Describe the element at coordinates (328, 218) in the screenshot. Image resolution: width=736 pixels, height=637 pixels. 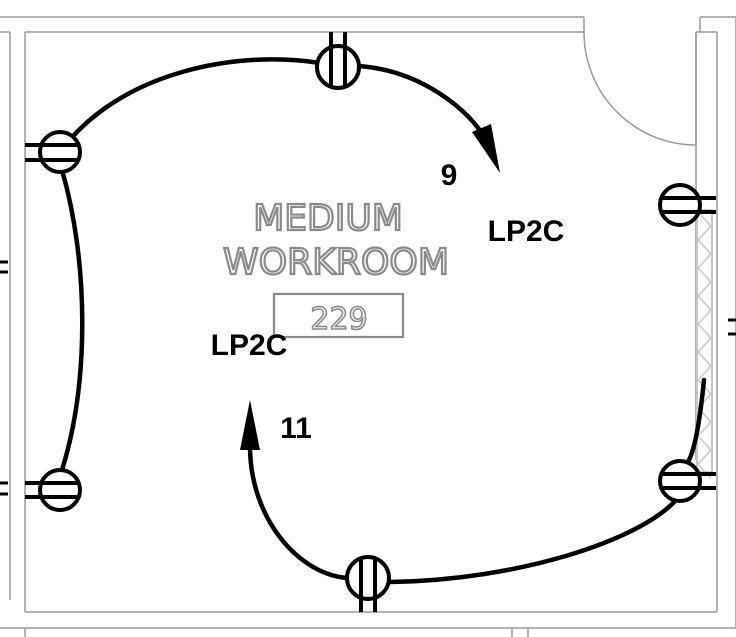
I see `room-name-line1: MEDIUM` at that location.